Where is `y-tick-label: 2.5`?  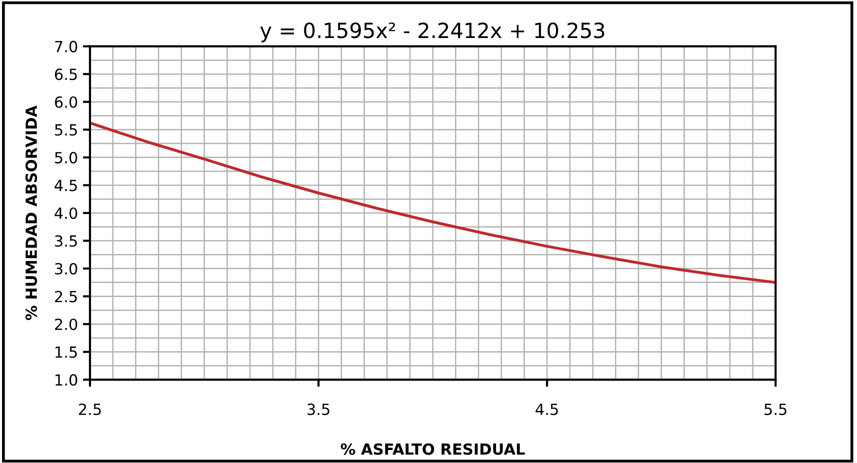 y-tick-label: 2.5 is located at coordinates (66, 296).